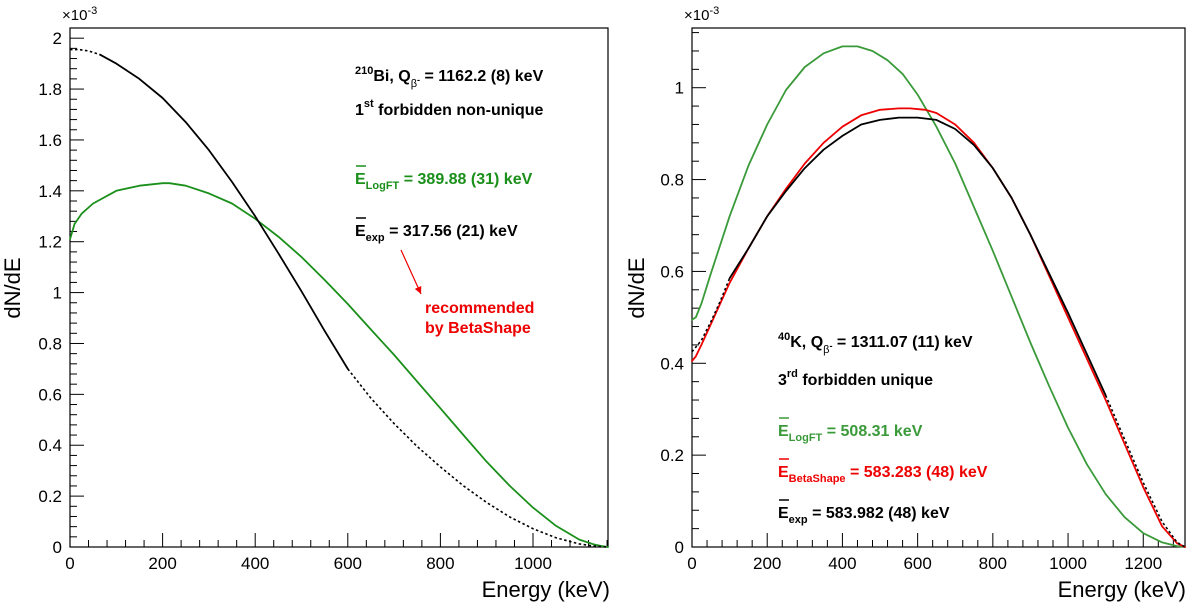 The width and height of the screenshot is (1192, 605). I want to click on recommended-label: recommended, so click(479, 308).